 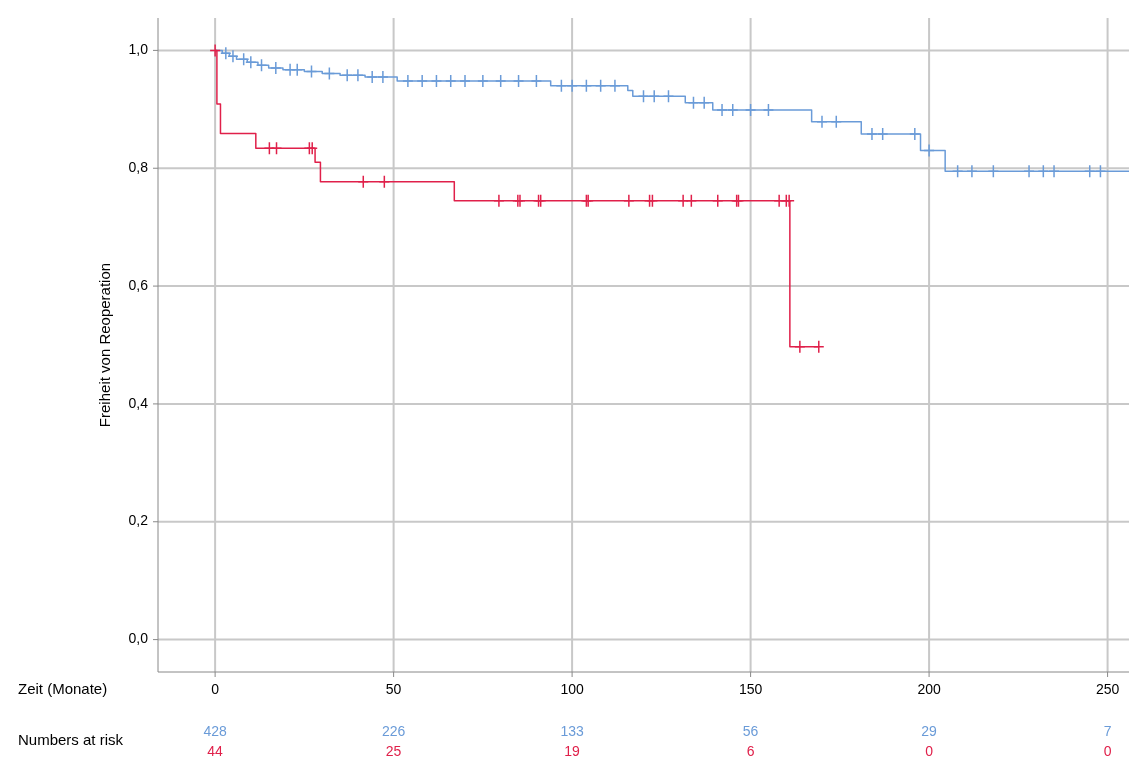 I want to click on x-tick-label: 250, so click(x=1107, y=688).